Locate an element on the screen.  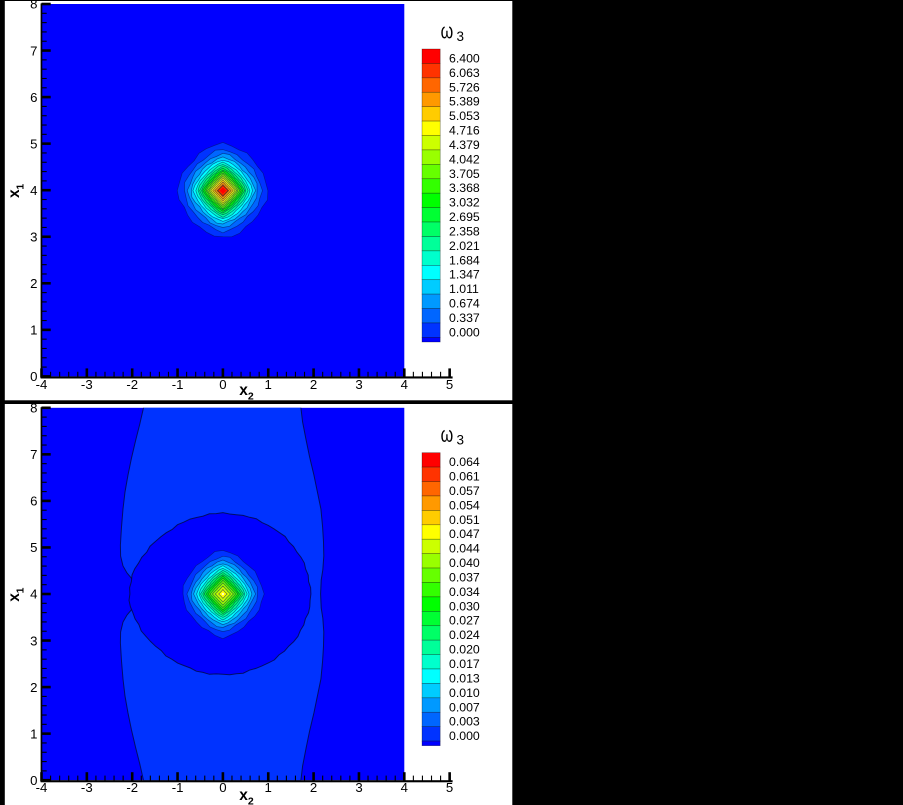
svg-text: 6.400 is located at coordinates (464, 58).